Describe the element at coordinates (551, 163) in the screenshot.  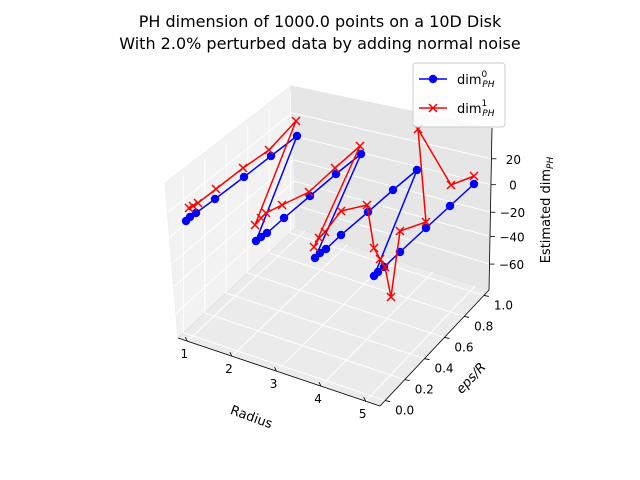
I see `z-axis-label-sub: PH` at that location.